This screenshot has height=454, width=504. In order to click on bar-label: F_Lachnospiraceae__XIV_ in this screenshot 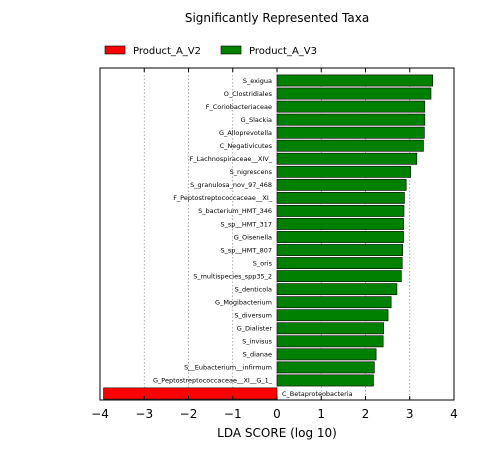, I will do `click(231, 159)`.